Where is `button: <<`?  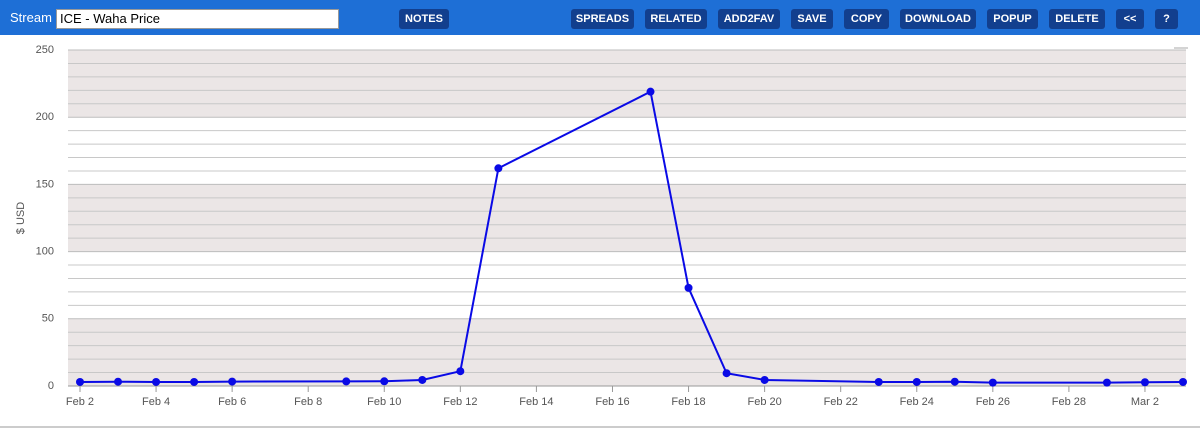
button: << is located at coordinates (1130, 19).